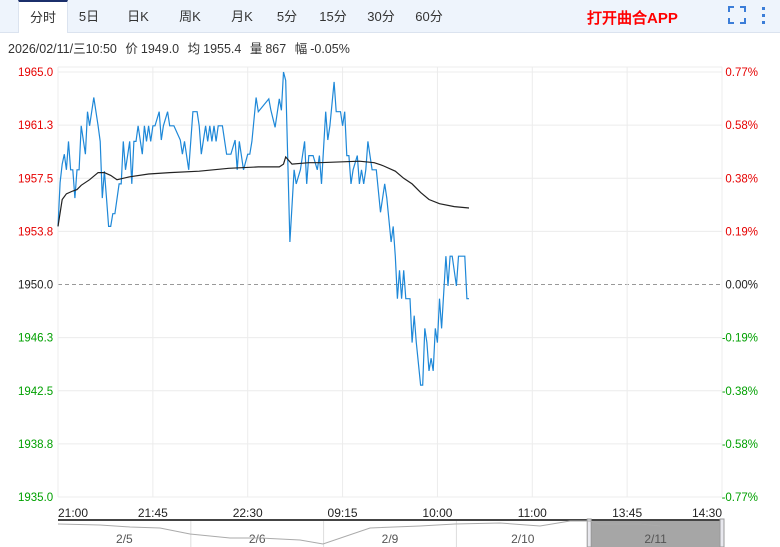  I want to click on pct-tick-label: 0.38%, so click(741, 179).